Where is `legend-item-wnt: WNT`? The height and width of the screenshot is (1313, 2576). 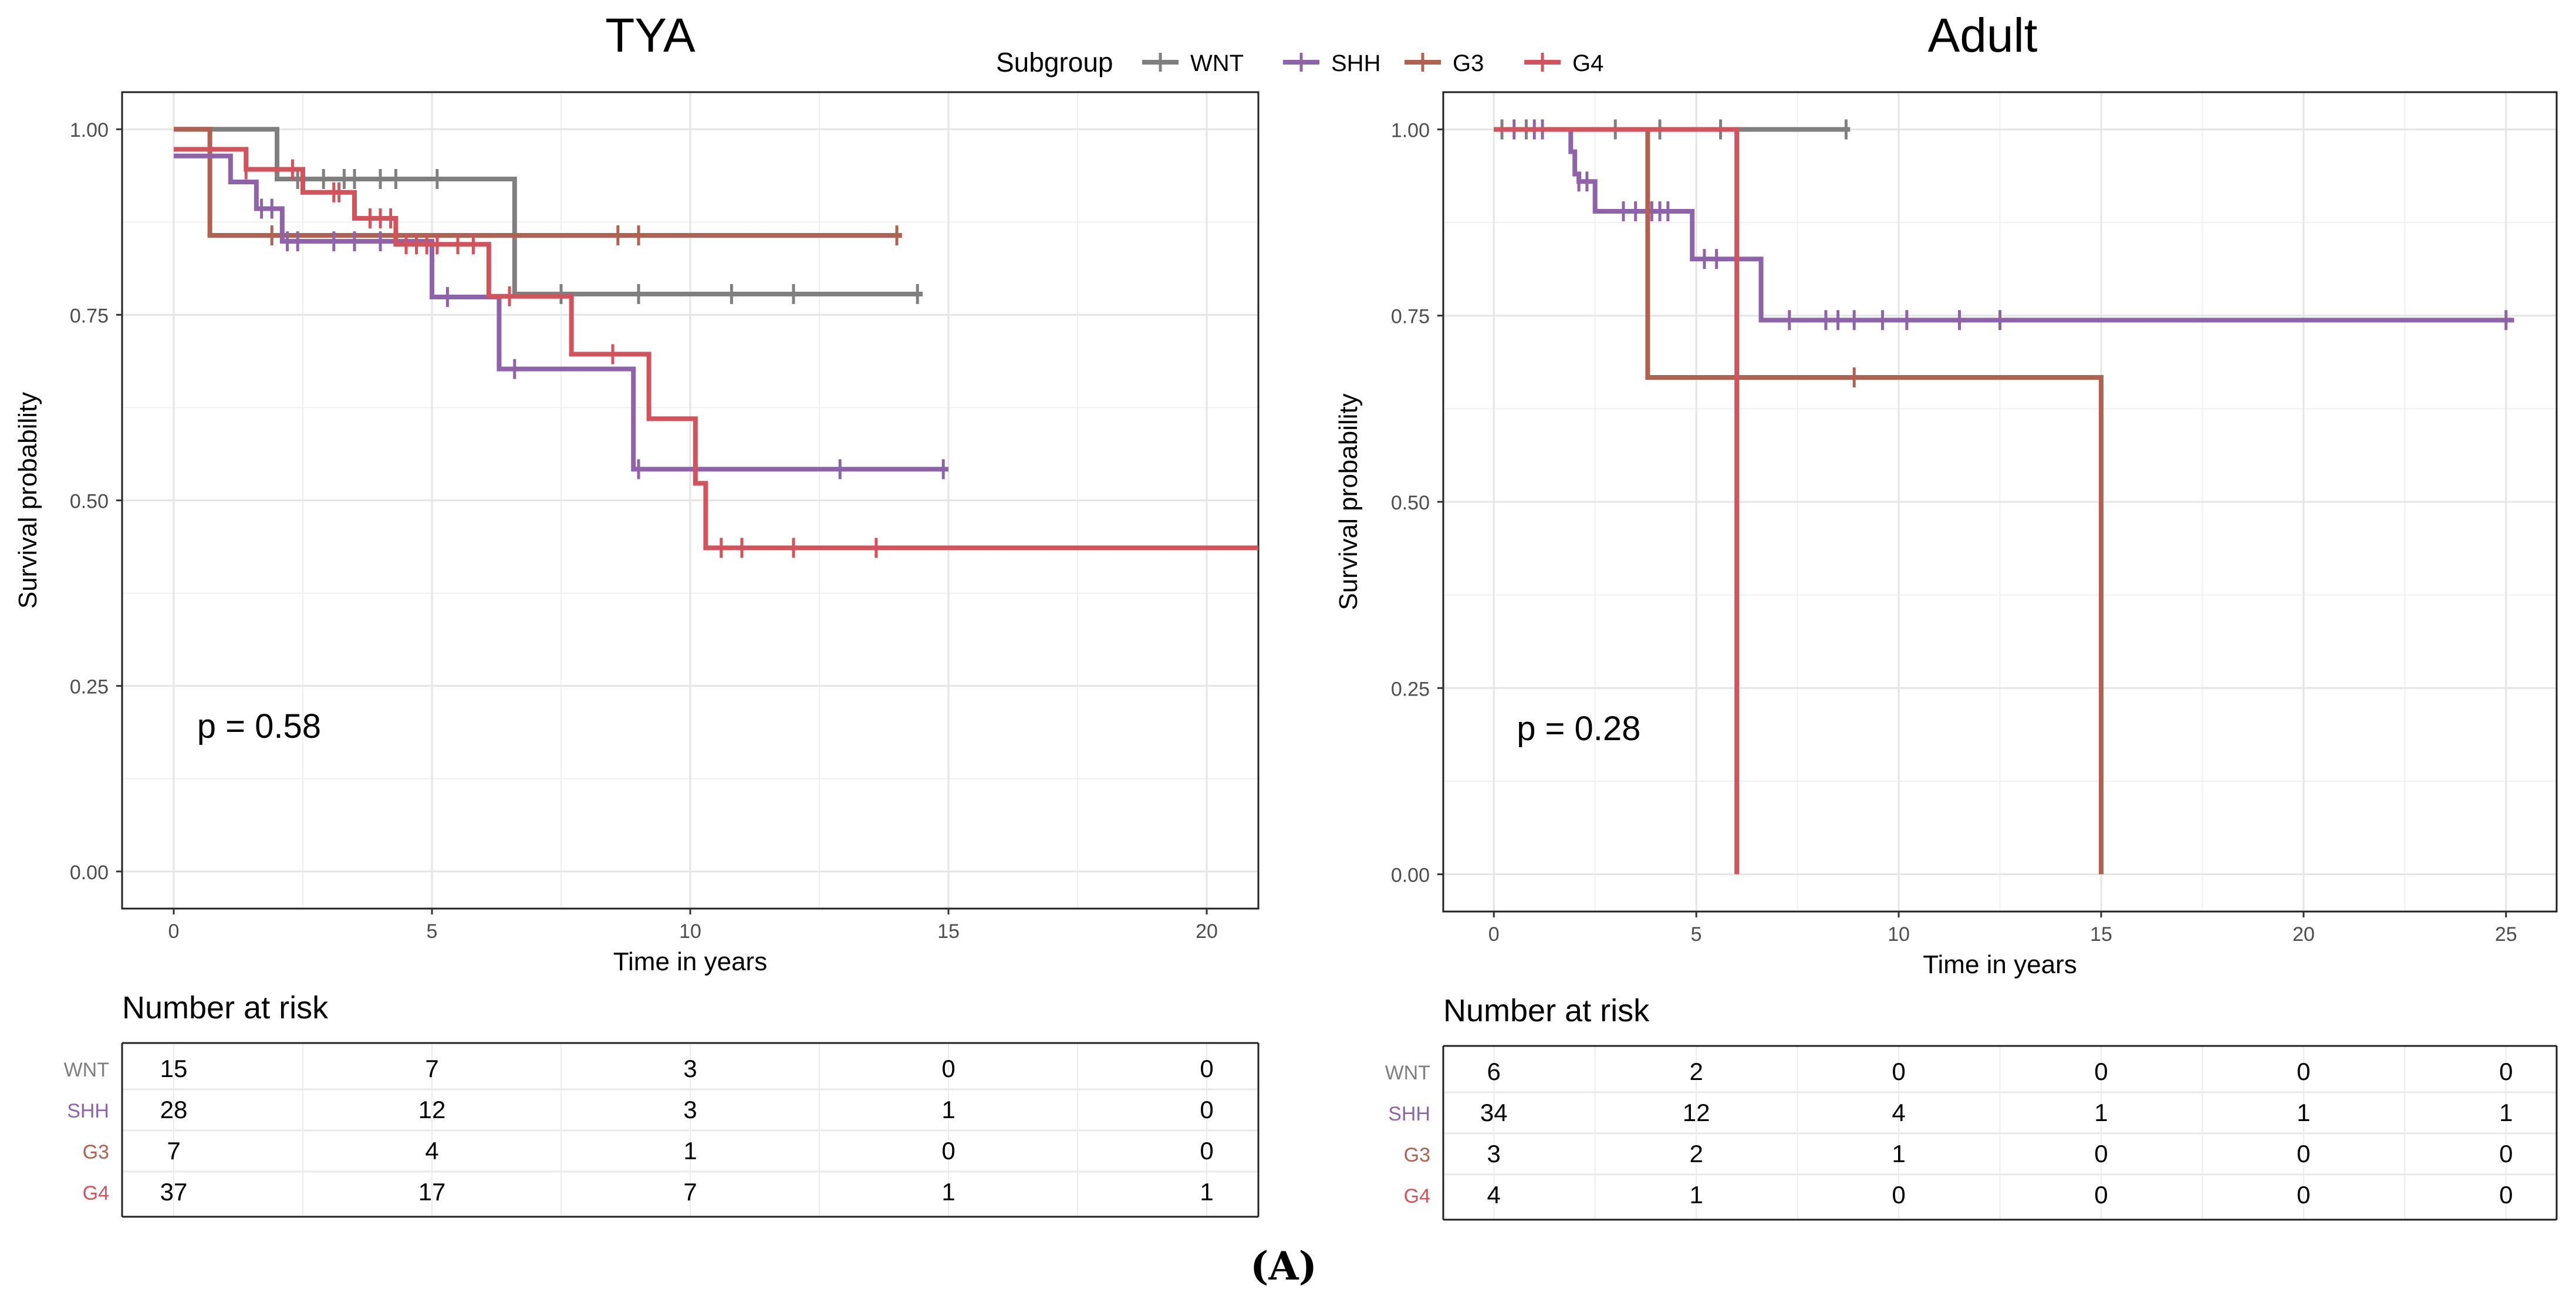 legend-item-wnt: WNT is located at coordinates (1193, 63).